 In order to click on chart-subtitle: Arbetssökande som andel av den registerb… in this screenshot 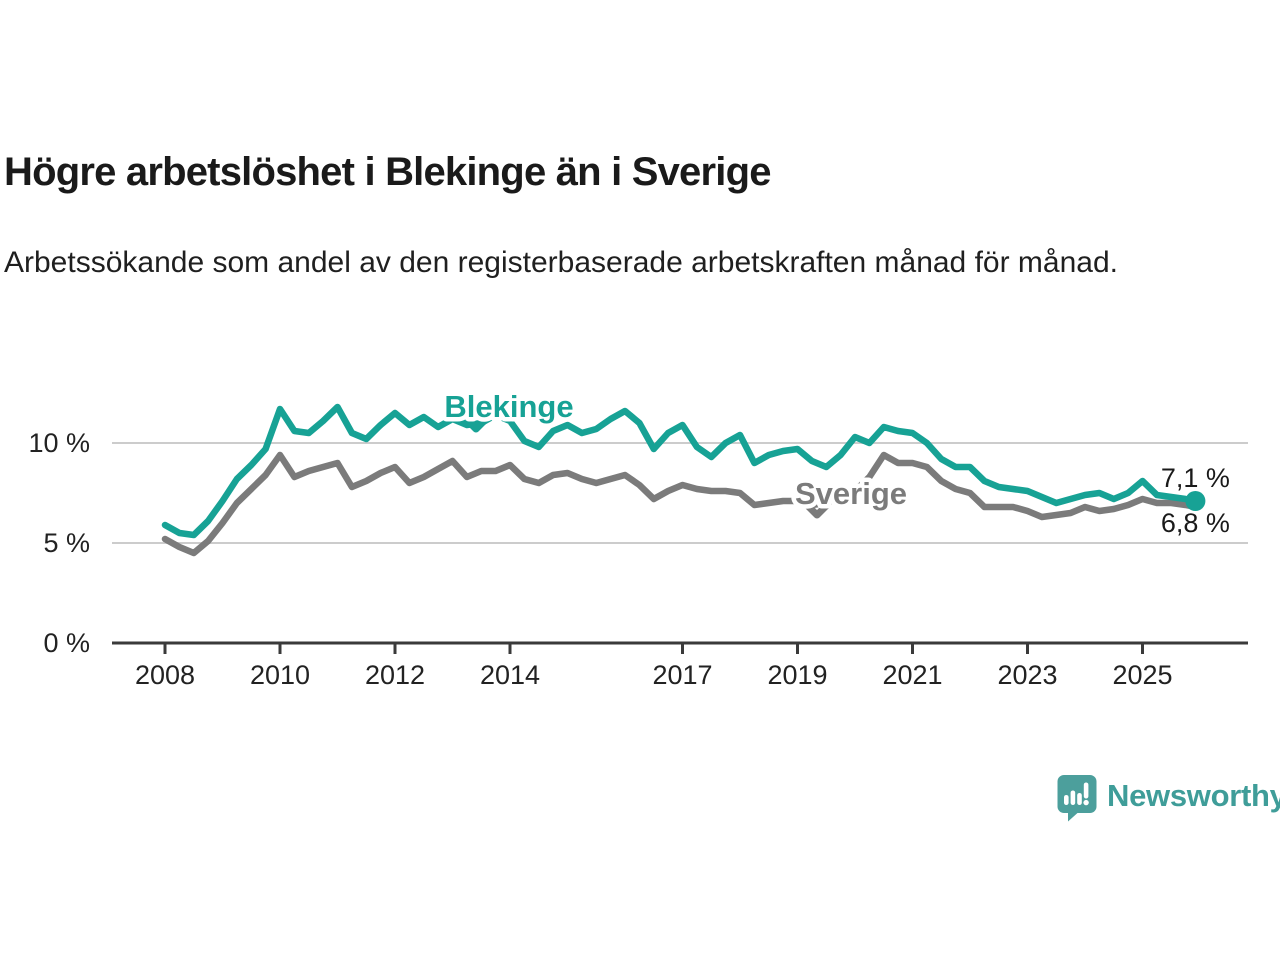, I will do `click(561, 262)`.